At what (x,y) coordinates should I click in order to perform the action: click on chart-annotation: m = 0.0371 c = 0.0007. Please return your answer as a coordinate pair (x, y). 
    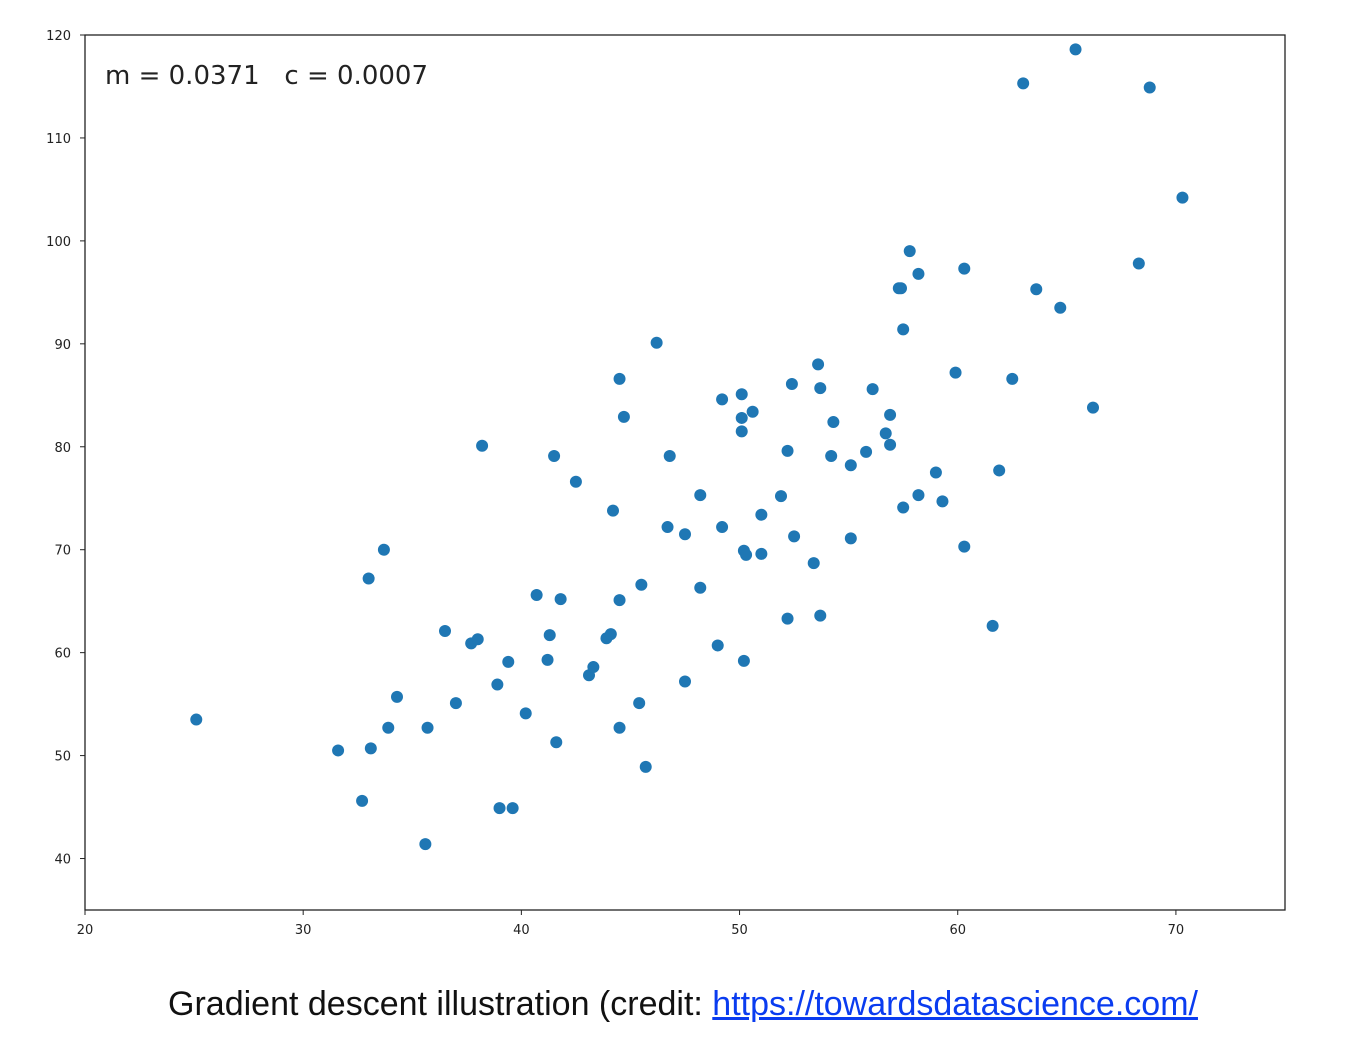
    Looking at the image, I should click on (266, 76).